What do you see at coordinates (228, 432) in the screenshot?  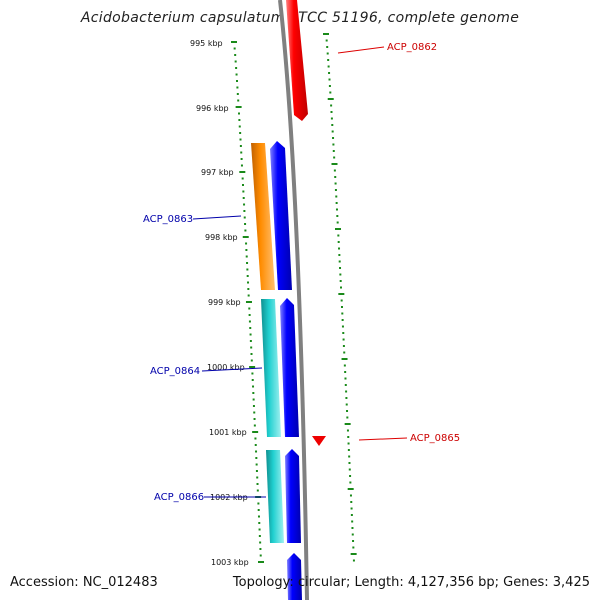 I see `scale-label-1001: 1001 kbp` at bounding box center [228, 432].